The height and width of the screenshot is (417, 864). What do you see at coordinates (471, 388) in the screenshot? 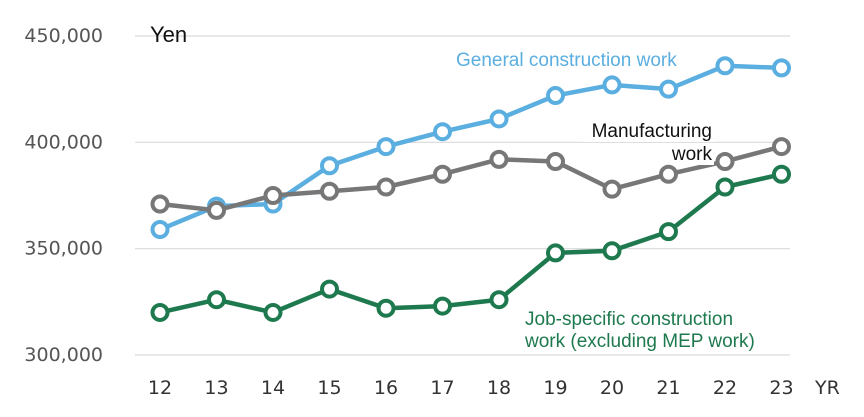
I see `x-axis-ticks: 12 13 14 15 16 17 18 19 20 21 22 23` at bounding box center [471, 388].